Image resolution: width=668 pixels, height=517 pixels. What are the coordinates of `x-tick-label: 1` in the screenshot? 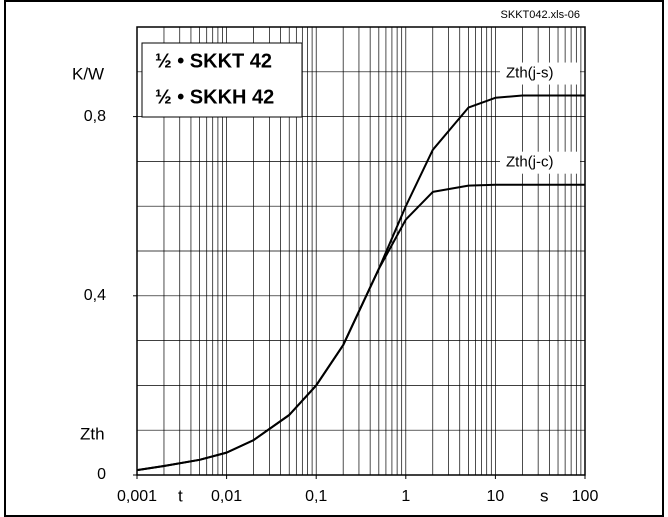 It's located at (405, 496).